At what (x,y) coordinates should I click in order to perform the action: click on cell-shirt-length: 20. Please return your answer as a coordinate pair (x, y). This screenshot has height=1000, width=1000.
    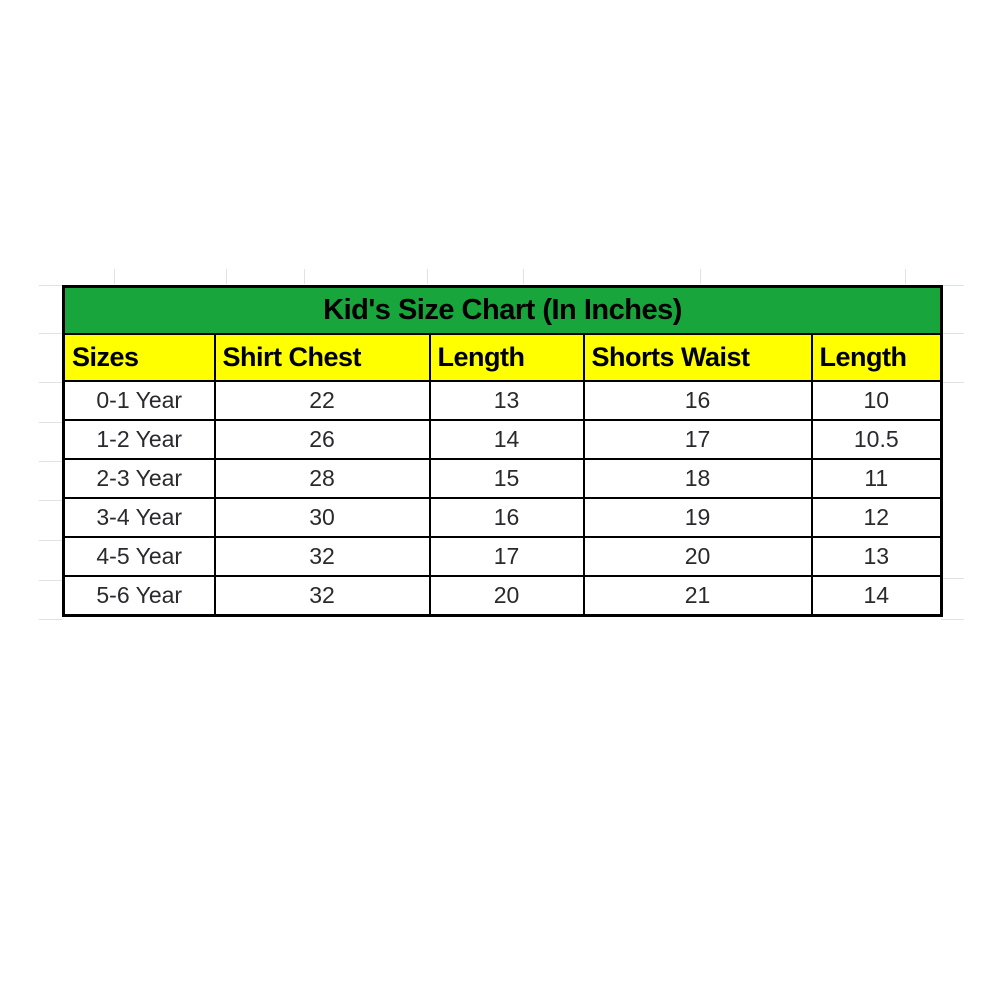
    Looking at the image, I should click on (506, 596).